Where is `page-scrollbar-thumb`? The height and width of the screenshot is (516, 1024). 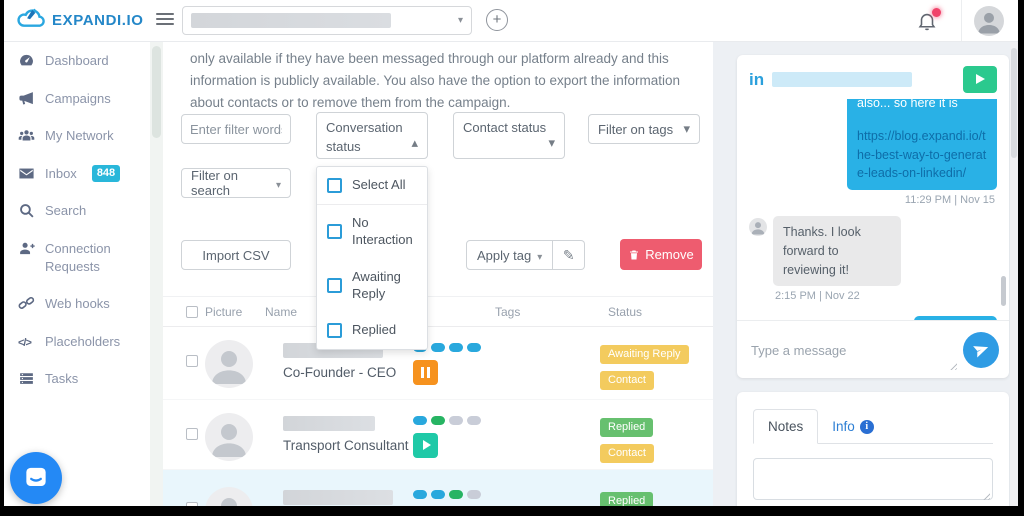 page-scrollbar-thumb is located at coordinates (1014, 103).